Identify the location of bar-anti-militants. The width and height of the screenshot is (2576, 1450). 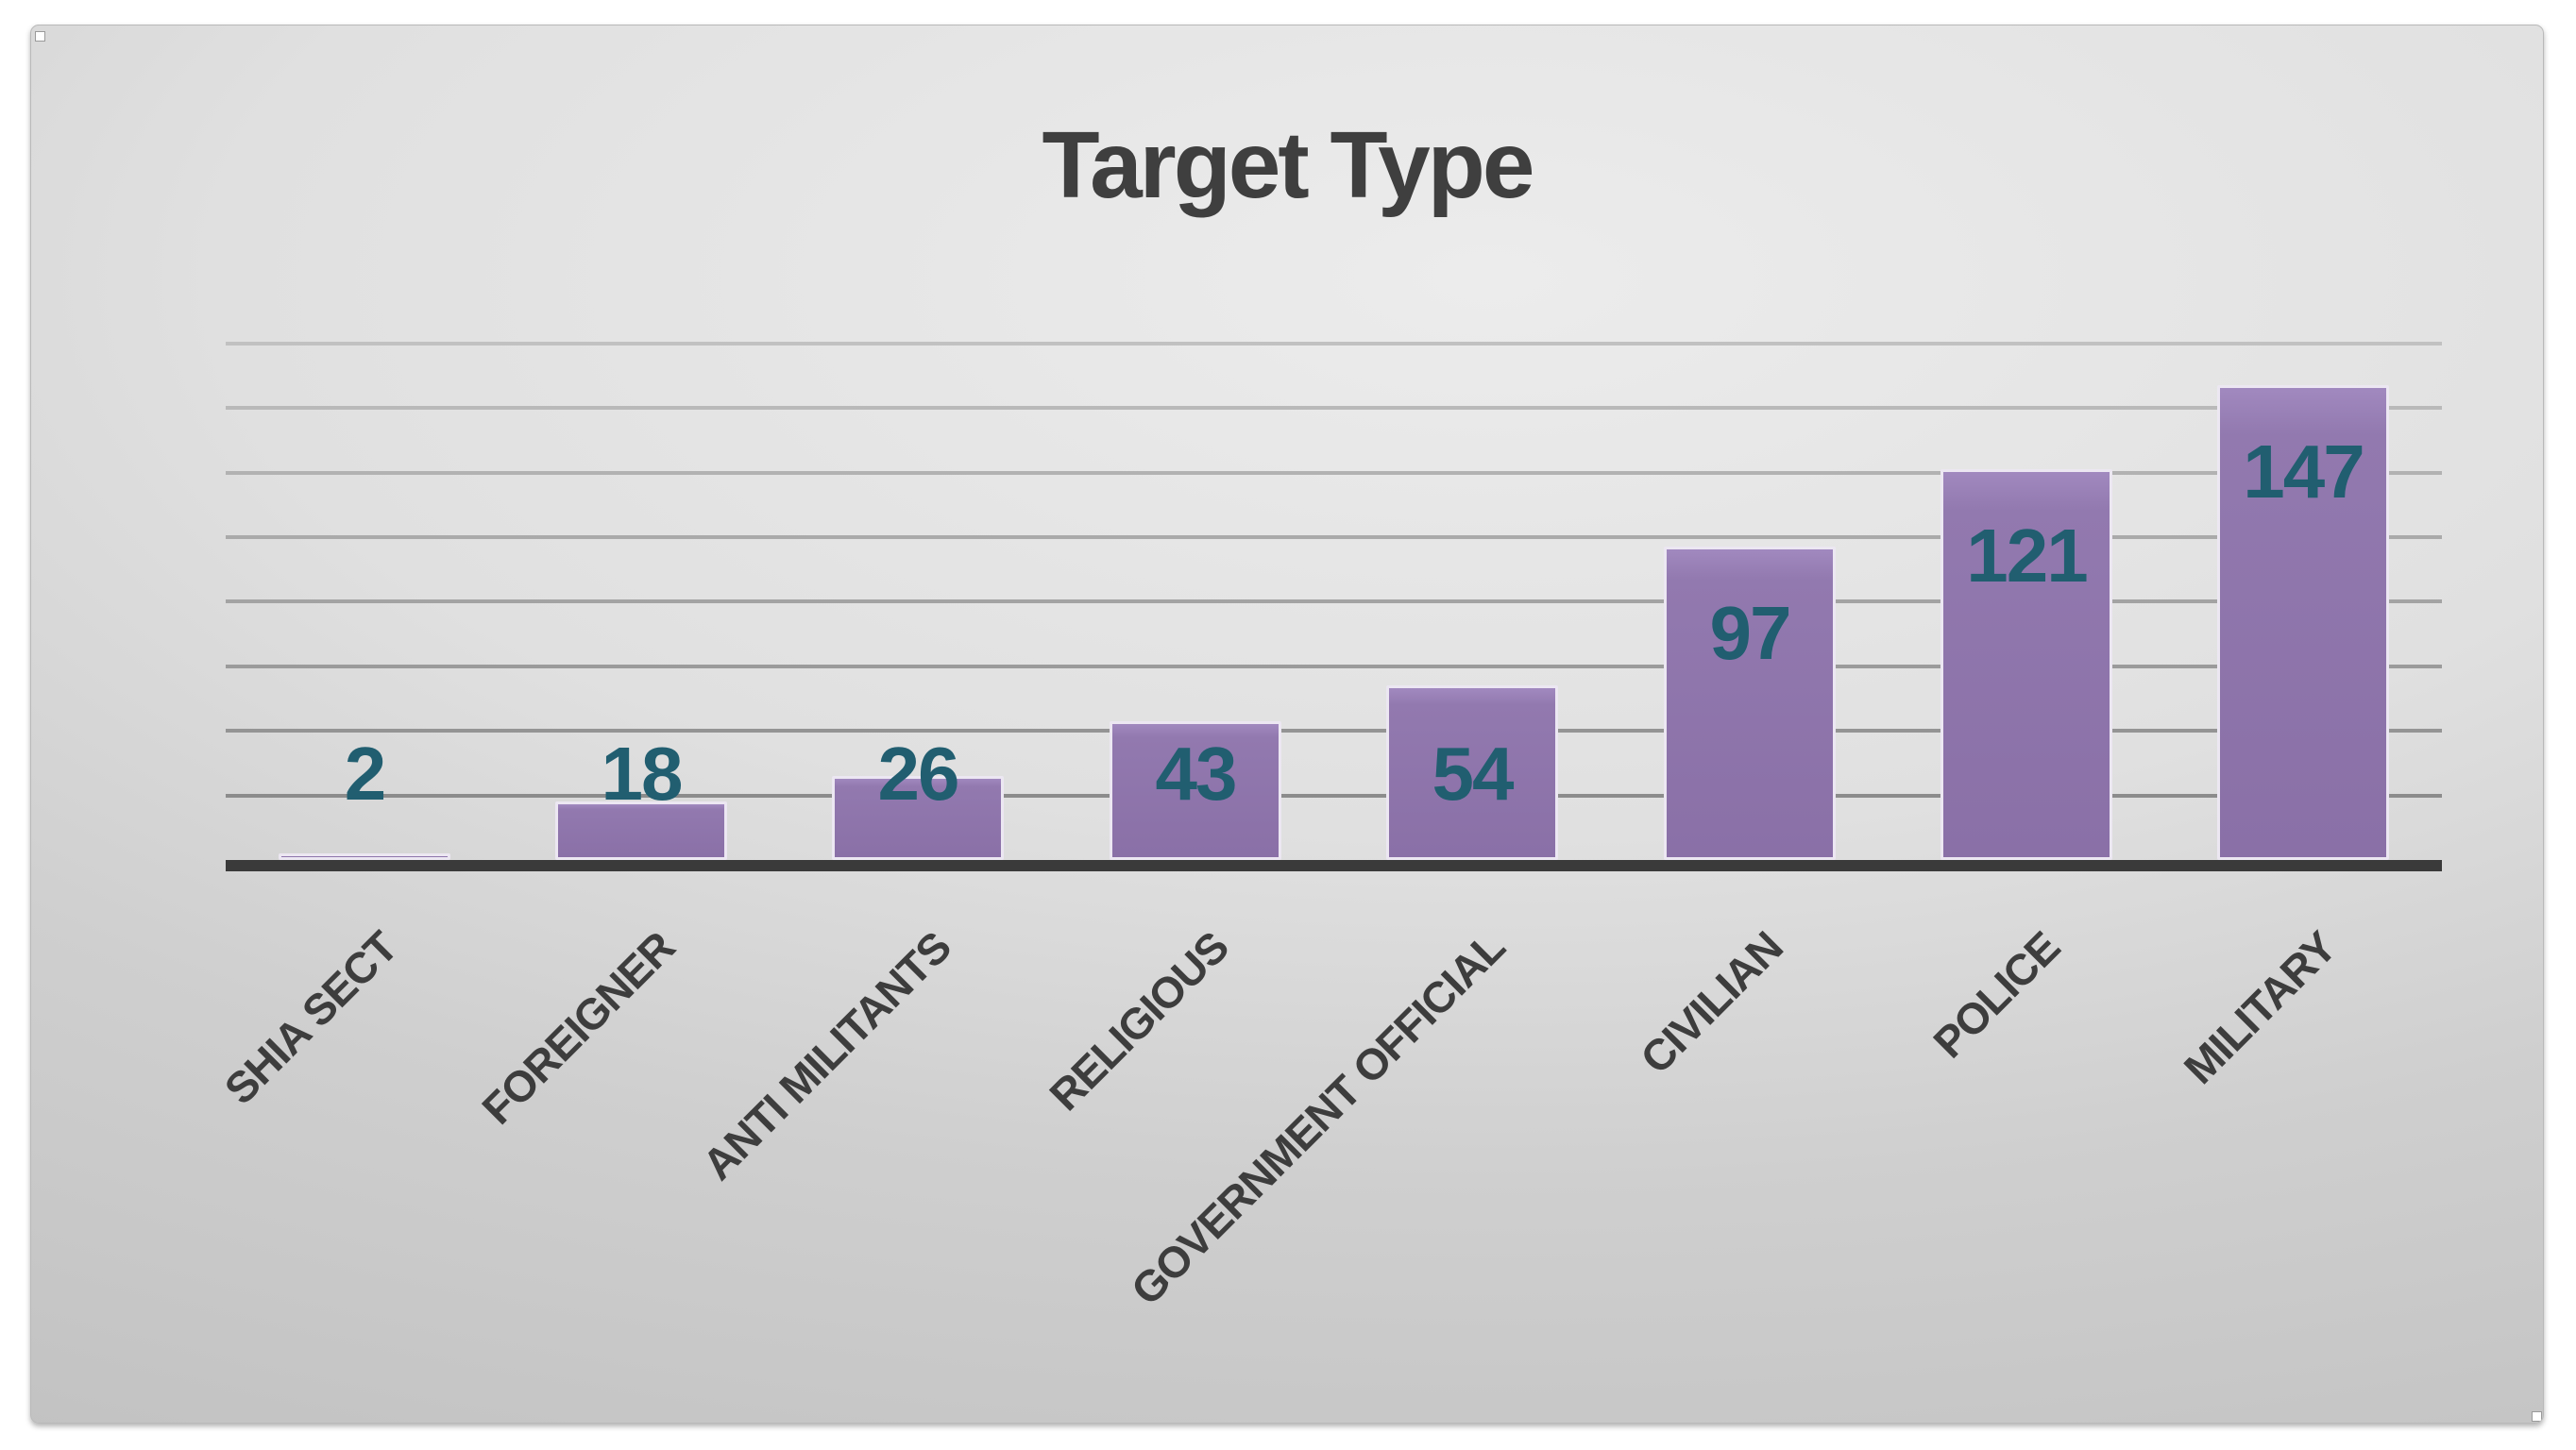
(918, 818).